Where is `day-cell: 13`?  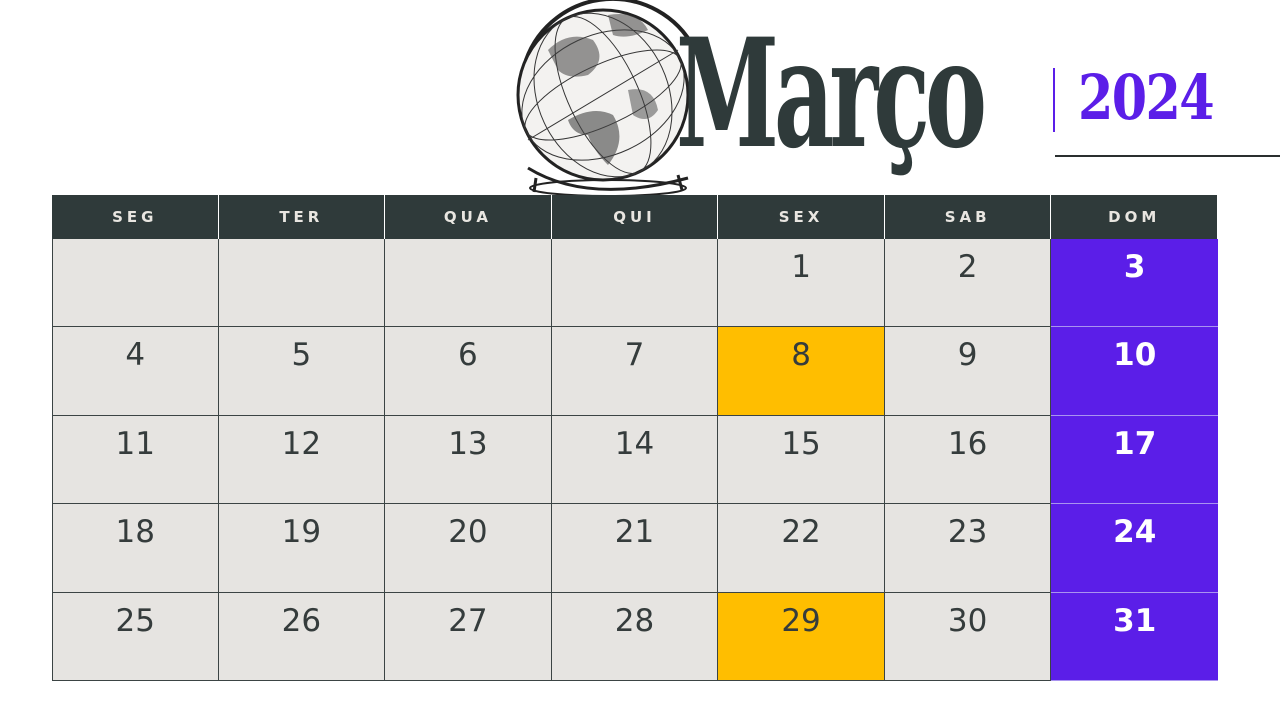
day-cell: 13 is located at coordinates (468, 460).